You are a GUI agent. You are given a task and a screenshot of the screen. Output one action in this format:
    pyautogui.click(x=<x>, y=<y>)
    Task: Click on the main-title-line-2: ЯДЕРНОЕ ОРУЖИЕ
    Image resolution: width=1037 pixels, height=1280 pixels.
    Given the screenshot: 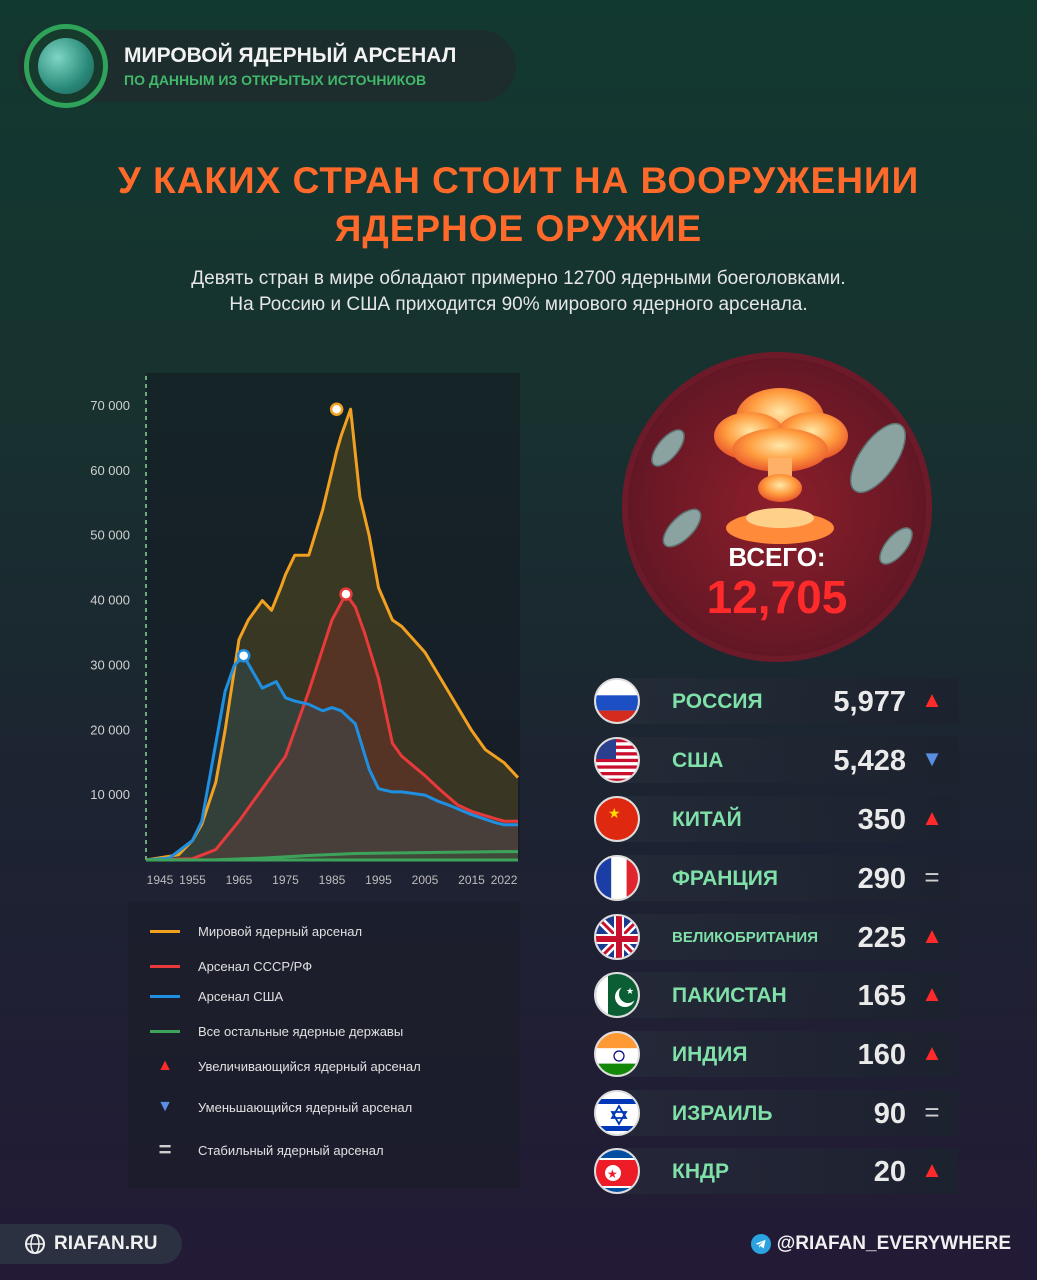 What is the action you would take?
    pyautogui.click(x=518, y=228)
    